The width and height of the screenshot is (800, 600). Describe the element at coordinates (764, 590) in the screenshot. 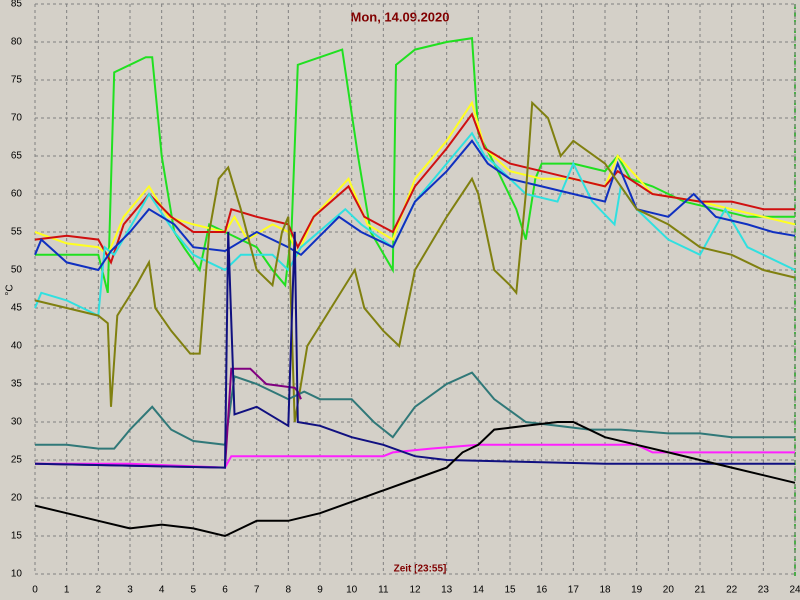

I see `x-tick-label: 23` at that location.